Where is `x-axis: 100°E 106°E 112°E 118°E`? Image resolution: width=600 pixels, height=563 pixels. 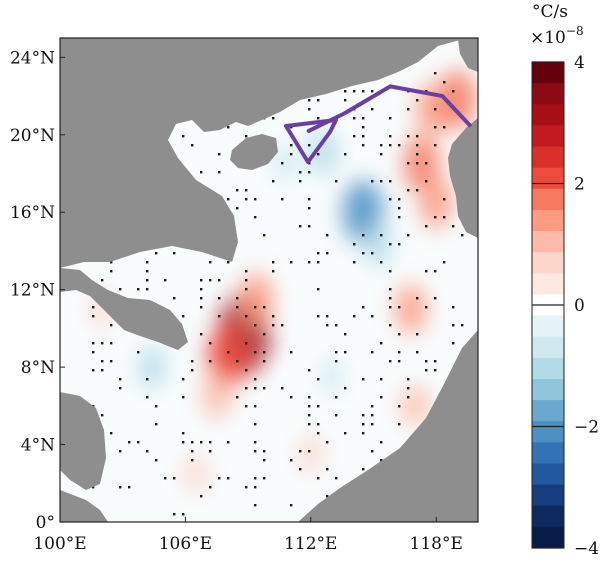 x-axis: 100°E 106°E 112°E 118°E is located at coordinates (248, 535).